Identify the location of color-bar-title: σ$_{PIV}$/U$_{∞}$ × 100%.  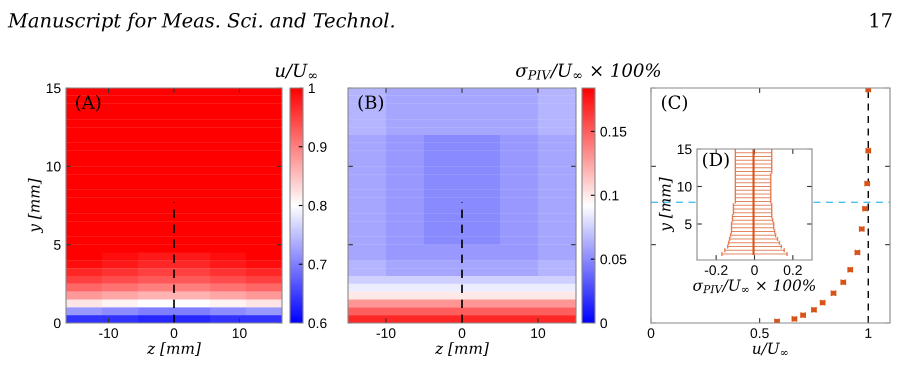
(588, 71).